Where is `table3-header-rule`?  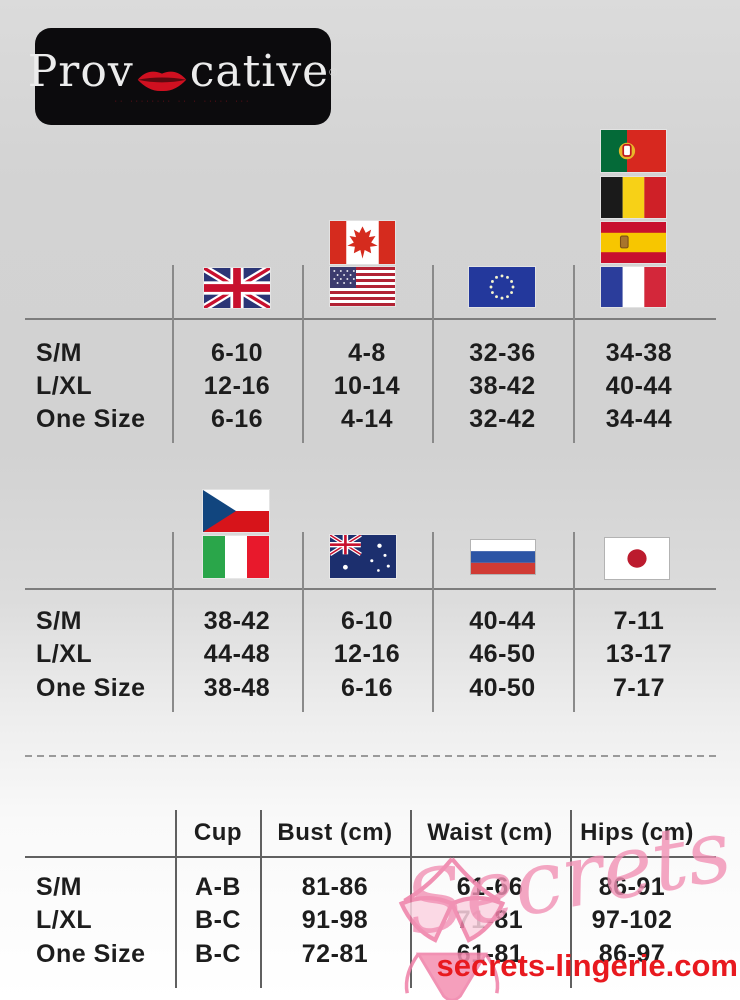
table3-header-rule is located at coordinates (370, 857).